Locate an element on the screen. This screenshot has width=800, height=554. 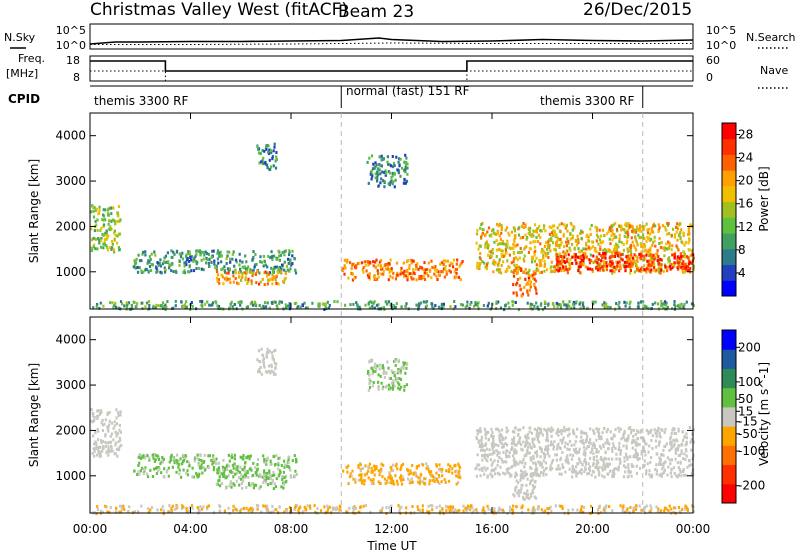
colorbar-tick-label: 15 is located at coordinates (745, 411).